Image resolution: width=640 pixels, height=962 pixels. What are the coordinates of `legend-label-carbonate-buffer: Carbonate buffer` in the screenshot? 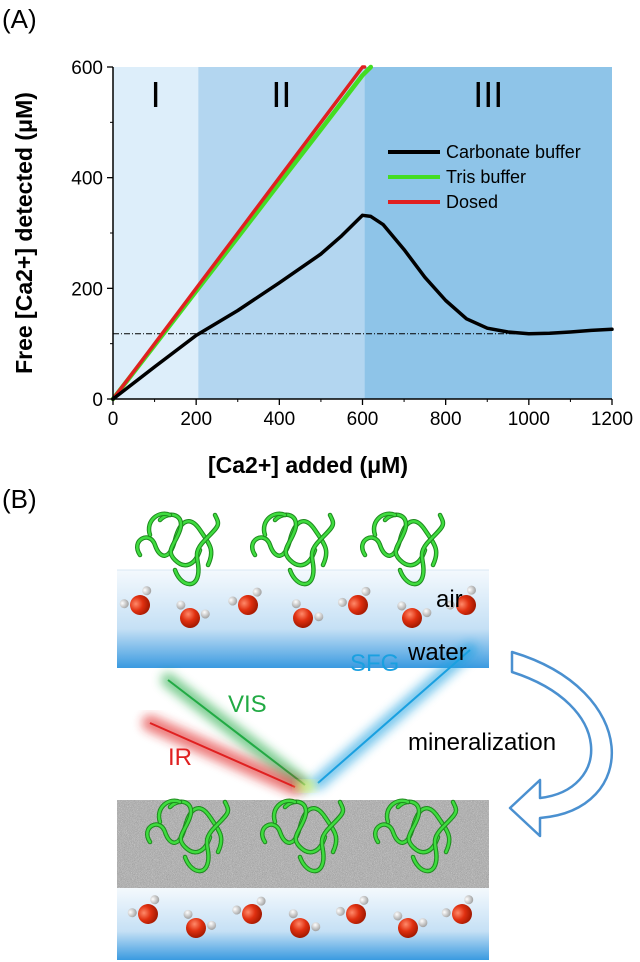 It's located at (513, 152).